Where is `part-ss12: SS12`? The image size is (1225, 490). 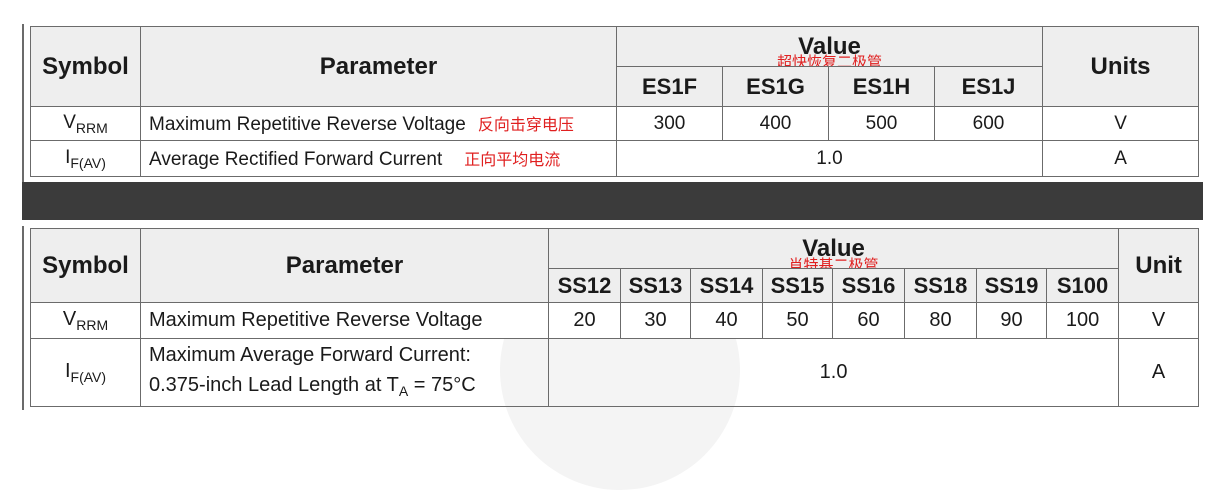
part-ss12: SS12 is located at coordinates (584, 285).